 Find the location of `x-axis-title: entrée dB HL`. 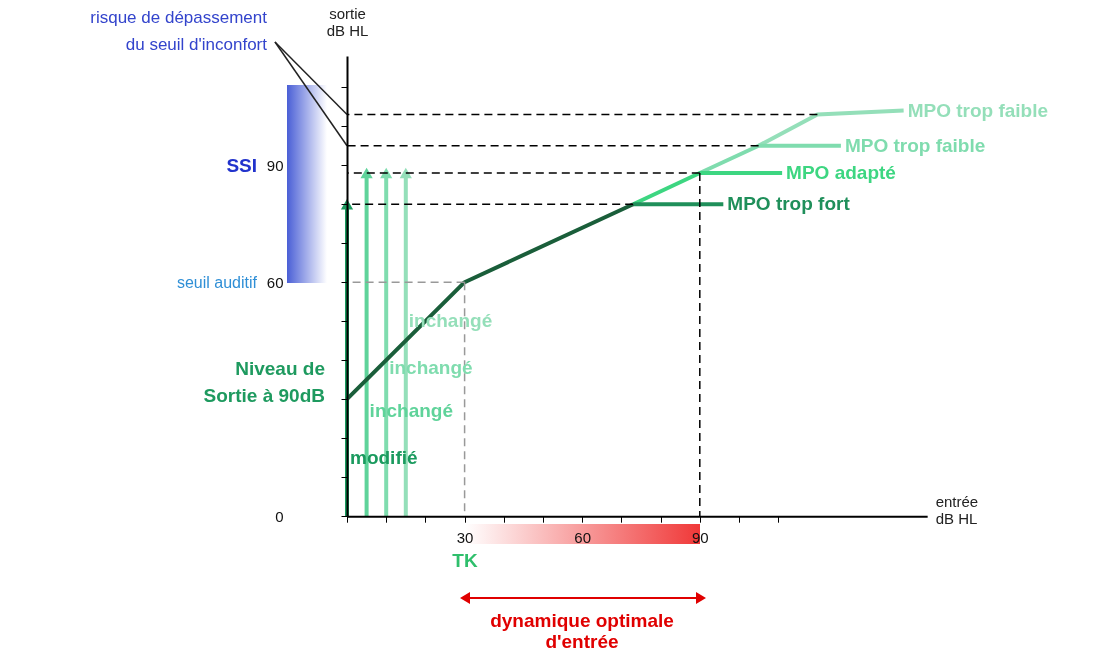

x-axis-title: entrée dB HL is located at coordinates (957, 509).